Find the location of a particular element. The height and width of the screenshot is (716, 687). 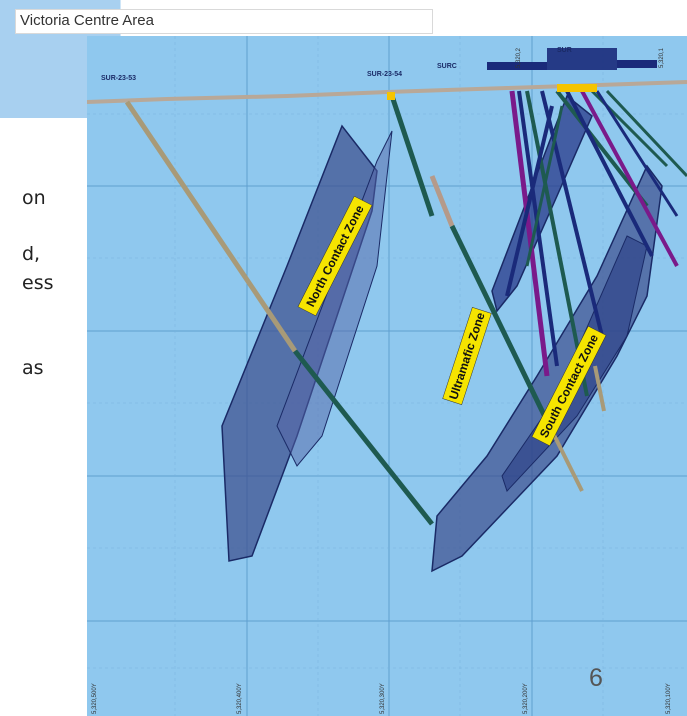

text-fragment-1: on is located at coordinates (34, 198).